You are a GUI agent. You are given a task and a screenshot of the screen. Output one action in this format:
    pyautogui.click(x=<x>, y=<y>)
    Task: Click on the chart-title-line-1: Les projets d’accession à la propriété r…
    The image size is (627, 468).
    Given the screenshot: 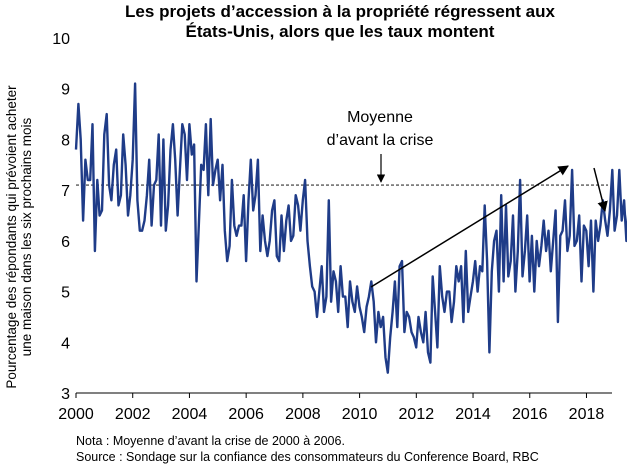 What is the action you would take?
    pyautogui.click(x=340, y=11)
    